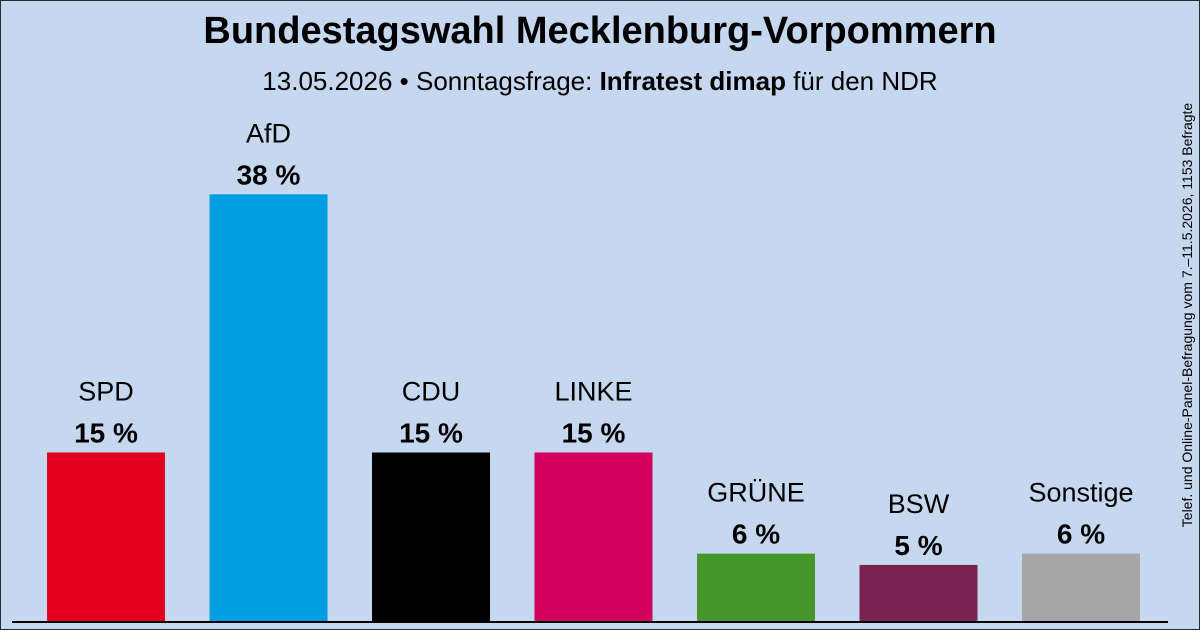  I want to click on category-label-spd: SPD, so click(106, 392).